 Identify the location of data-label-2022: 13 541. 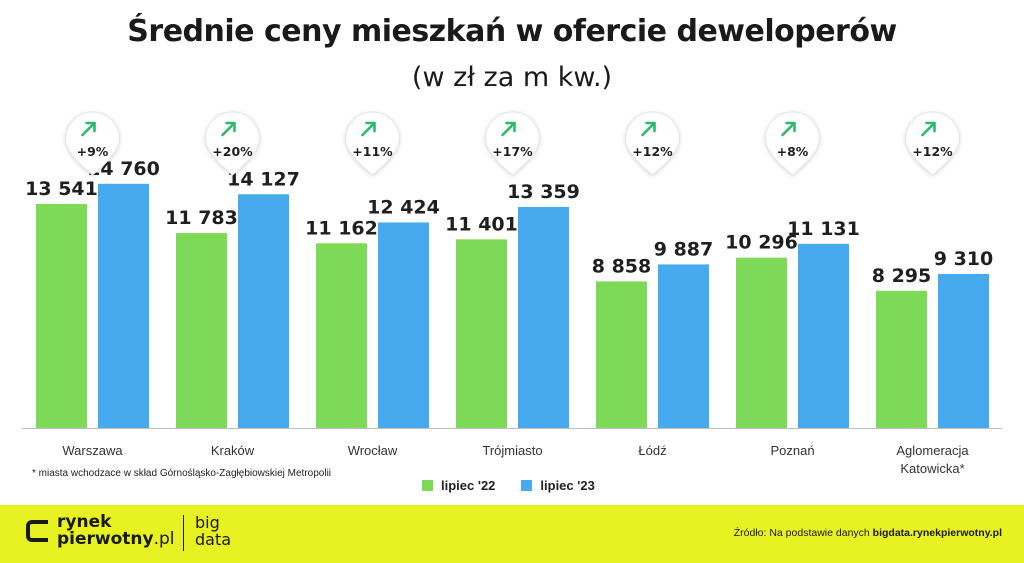
(61, 189).